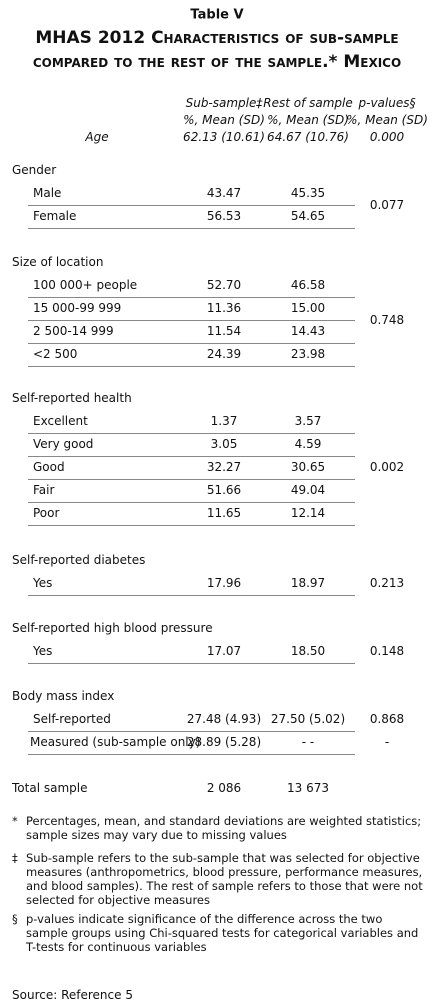  Describe the element at coordinates (15, 919) in the screenshot. I see `footnote-mark: §` at that location.